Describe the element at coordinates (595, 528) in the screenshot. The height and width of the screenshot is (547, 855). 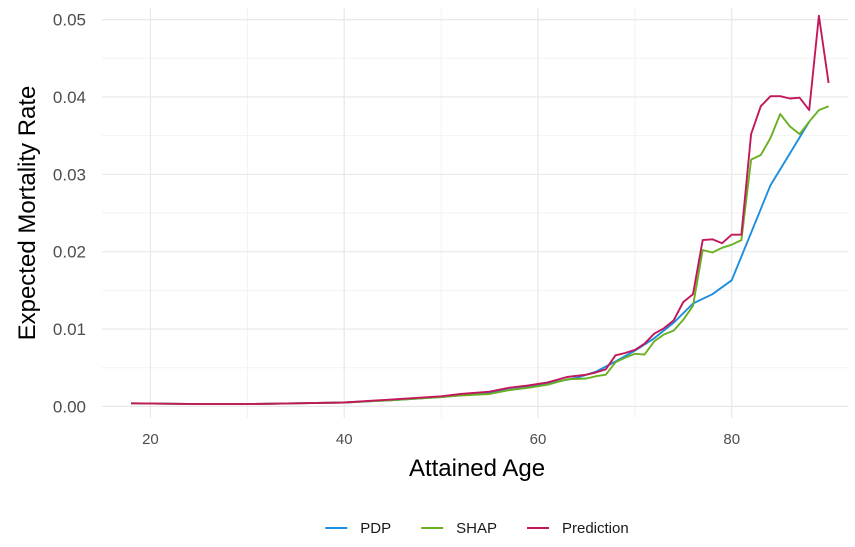
I see `legend-label-prediction: Prediction` at that location.